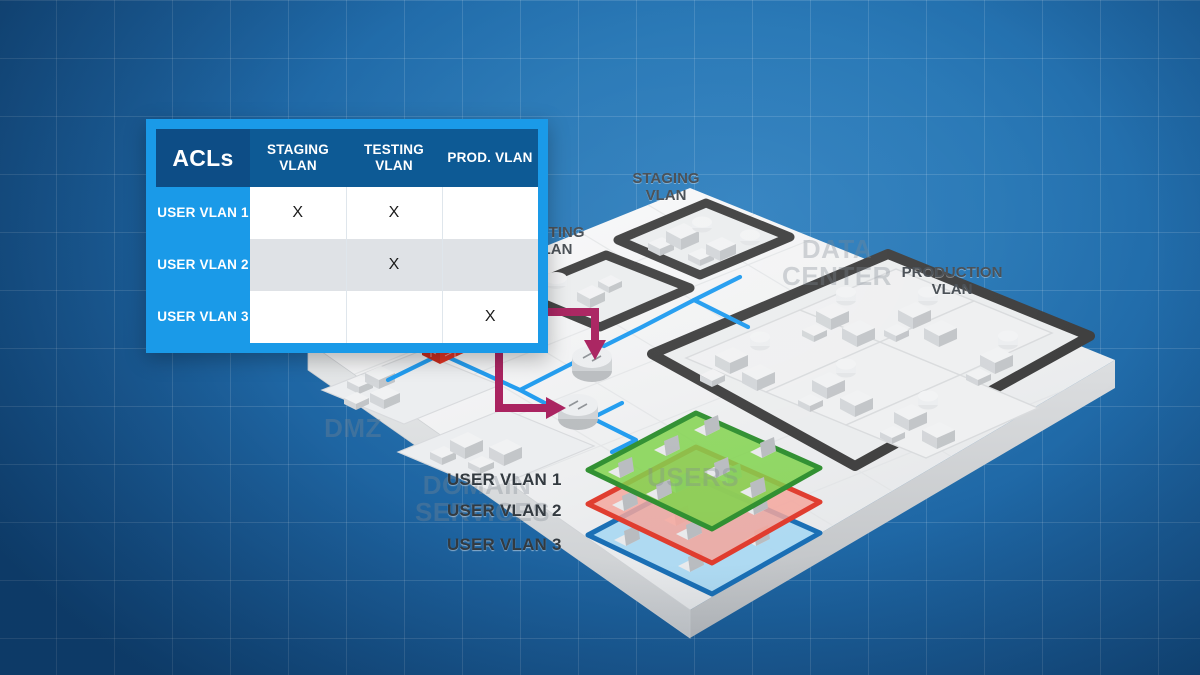 The height and width of the screenshot is (675, 1200). I want to click on acl-column-testing-vlan: TESTING VLAN, so click(394, 158).